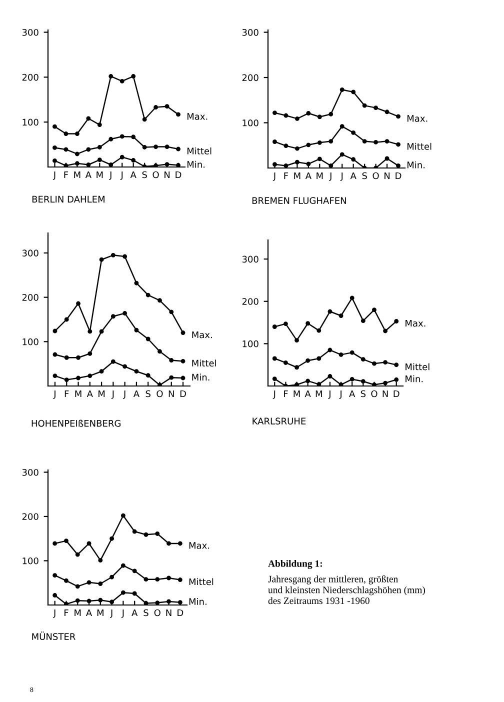 This screenshot has width=504, height=702. What do you see at coordinates (299, 200) in the screenshot?
I see `text: BREMEN FLUGHAFEN` at bounding box center [299, 200].